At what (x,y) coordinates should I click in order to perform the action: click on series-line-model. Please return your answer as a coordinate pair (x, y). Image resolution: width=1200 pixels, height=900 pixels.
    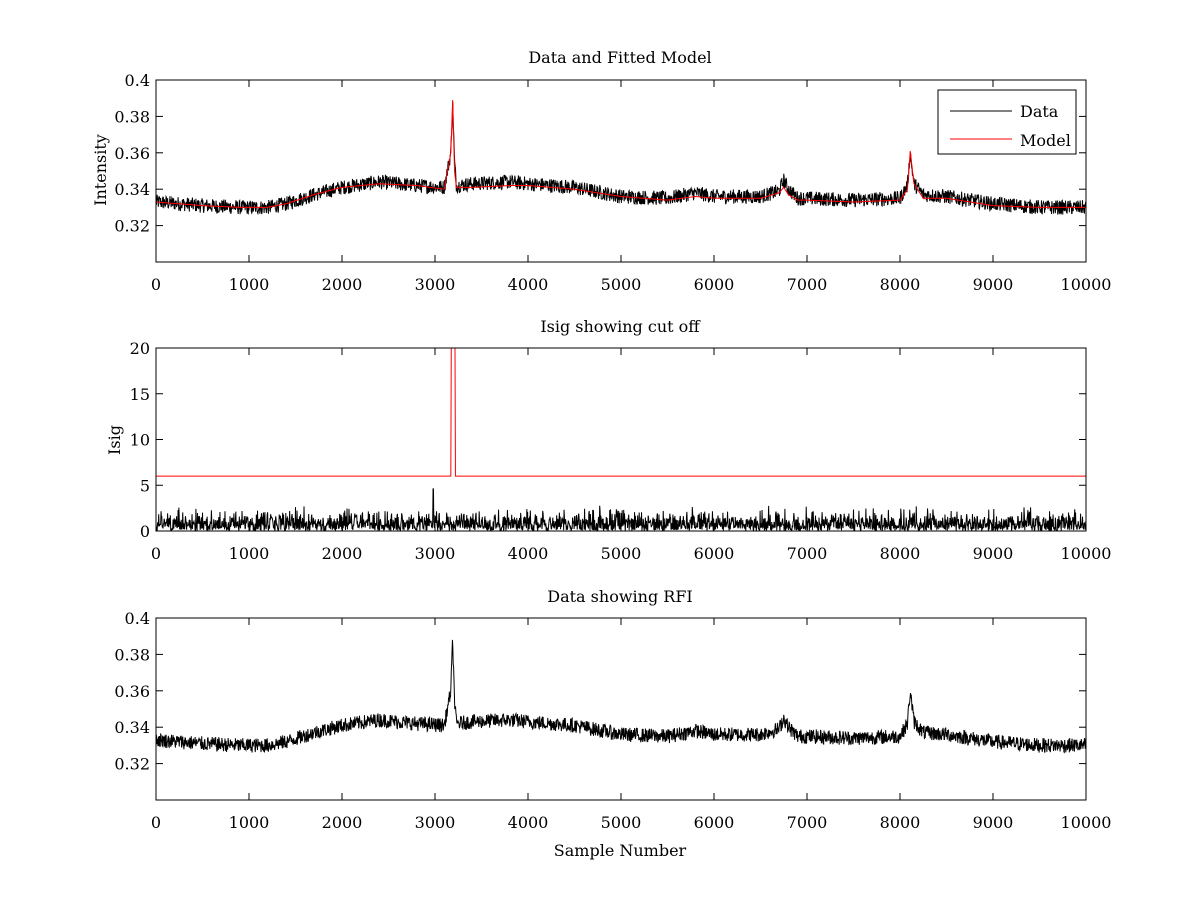
    Looking at the image, I should click on (621, 154).